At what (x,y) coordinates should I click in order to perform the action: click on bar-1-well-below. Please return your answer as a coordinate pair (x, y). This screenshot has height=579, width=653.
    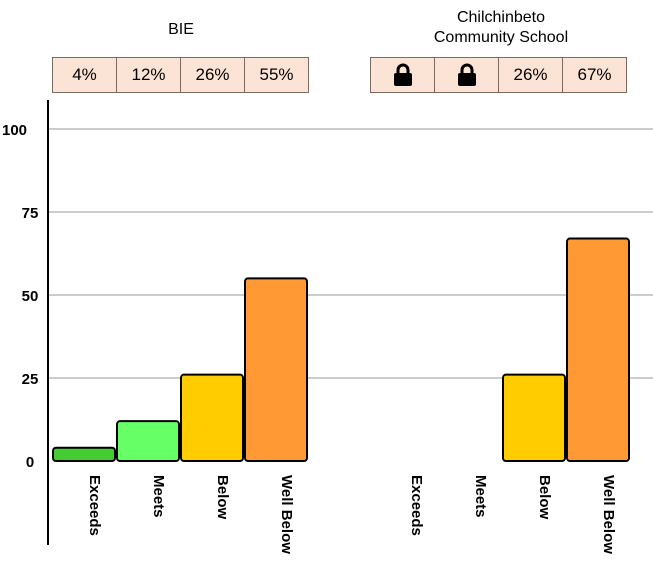
    Looking at the image, I should click on (598, 349).